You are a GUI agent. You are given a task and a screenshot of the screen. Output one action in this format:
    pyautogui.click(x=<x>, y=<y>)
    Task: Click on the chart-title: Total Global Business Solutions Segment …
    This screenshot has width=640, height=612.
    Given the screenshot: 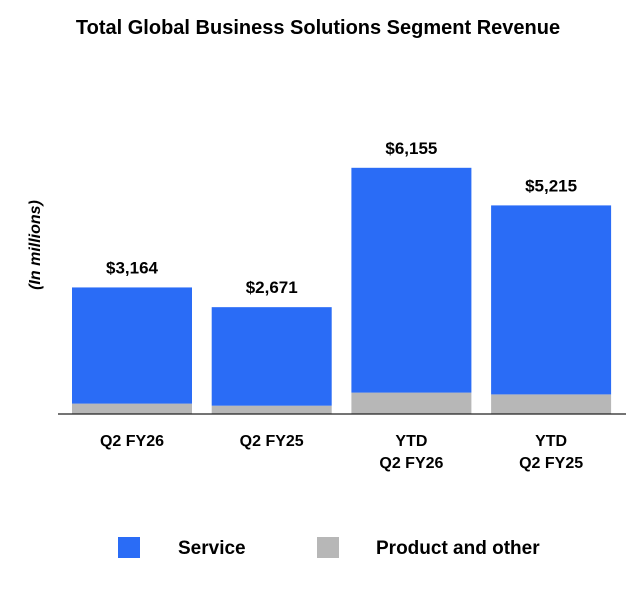 What is the action you would take?
    pyautogui.click(x=318, y=28)
    